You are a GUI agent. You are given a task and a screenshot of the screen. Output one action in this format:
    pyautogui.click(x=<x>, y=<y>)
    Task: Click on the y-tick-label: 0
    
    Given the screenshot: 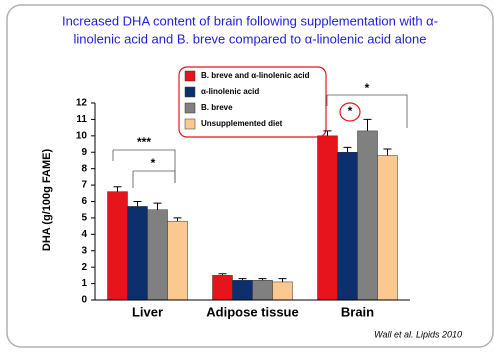 What is the action you would take?
    pyautogui.click(x=84, y=300)
    